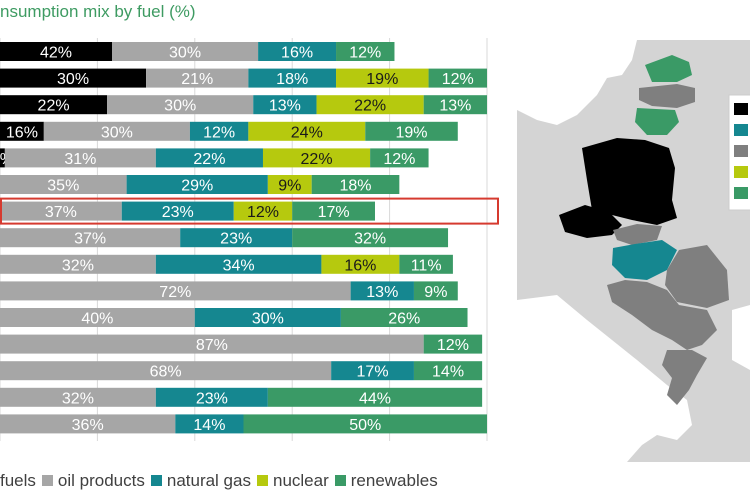 The image size is (750, 502). I want to click on map-region-romania, so click(697, 276).